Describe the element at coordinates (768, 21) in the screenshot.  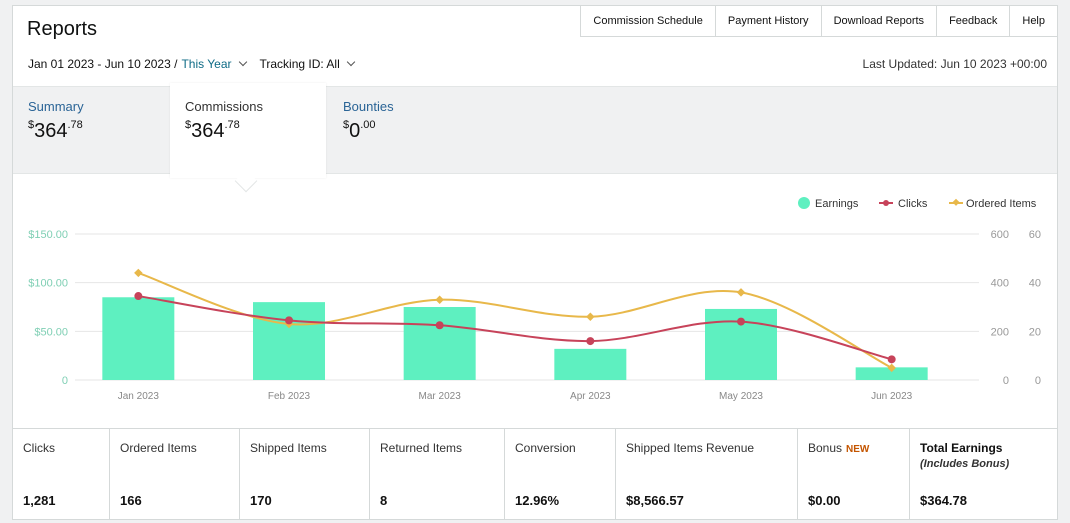
I see `payment-history-link: Payment History` at that location.